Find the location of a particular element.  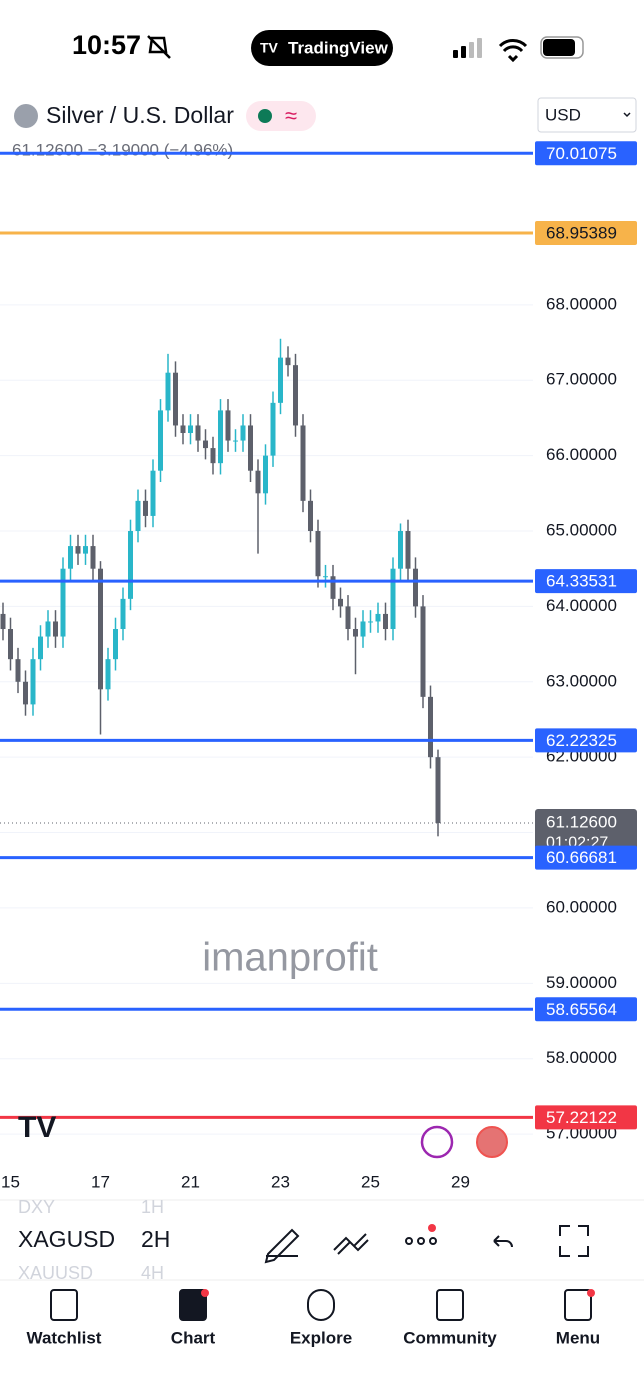

symbol-option: XAUUSD is located at coordinates (55, 1273).